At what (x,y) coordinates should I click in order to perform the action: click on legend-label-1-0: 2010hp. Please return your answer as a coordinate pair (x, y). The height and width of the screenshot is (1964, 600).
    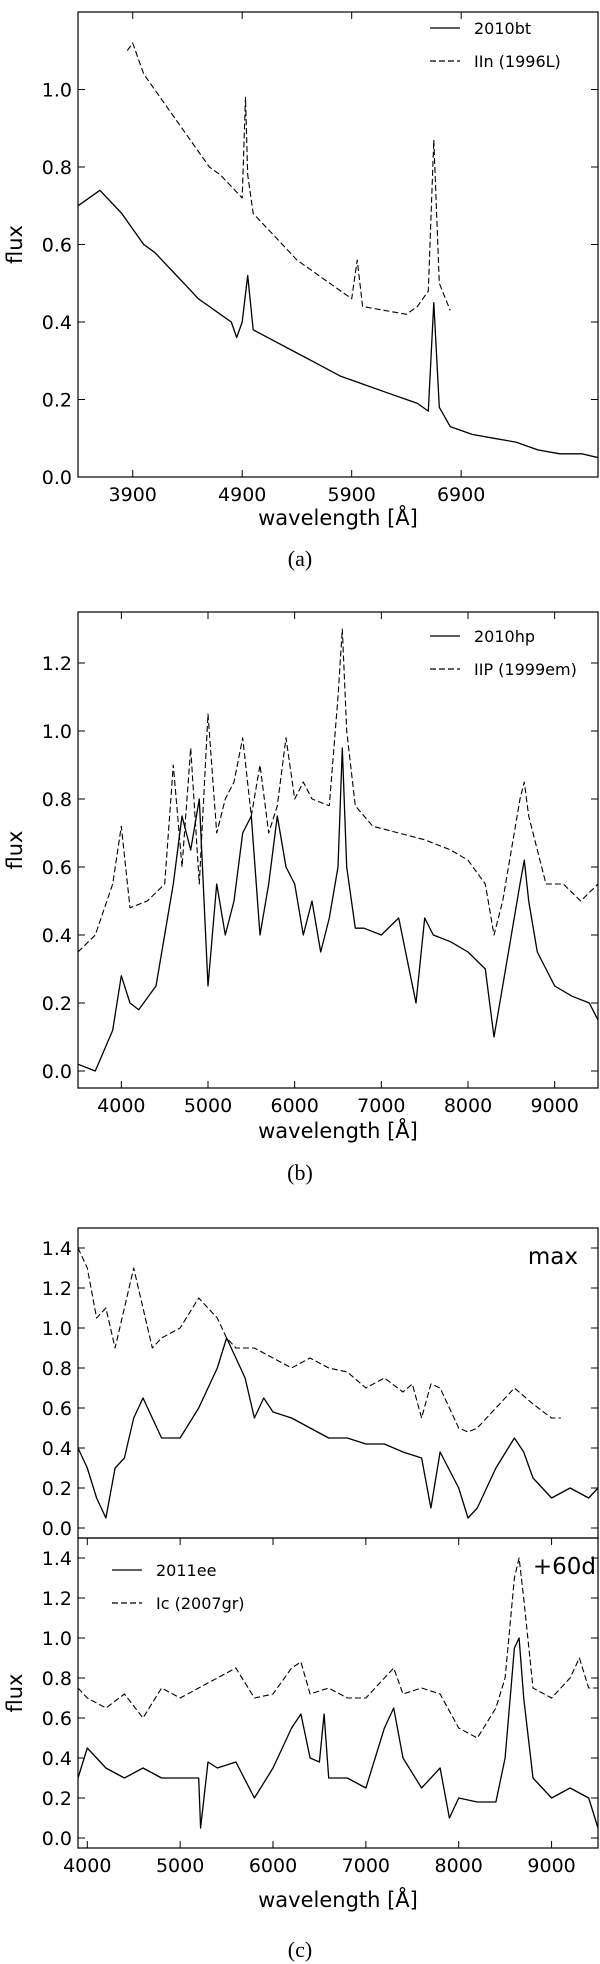
    Looking at the image, I should click on (504, 636).